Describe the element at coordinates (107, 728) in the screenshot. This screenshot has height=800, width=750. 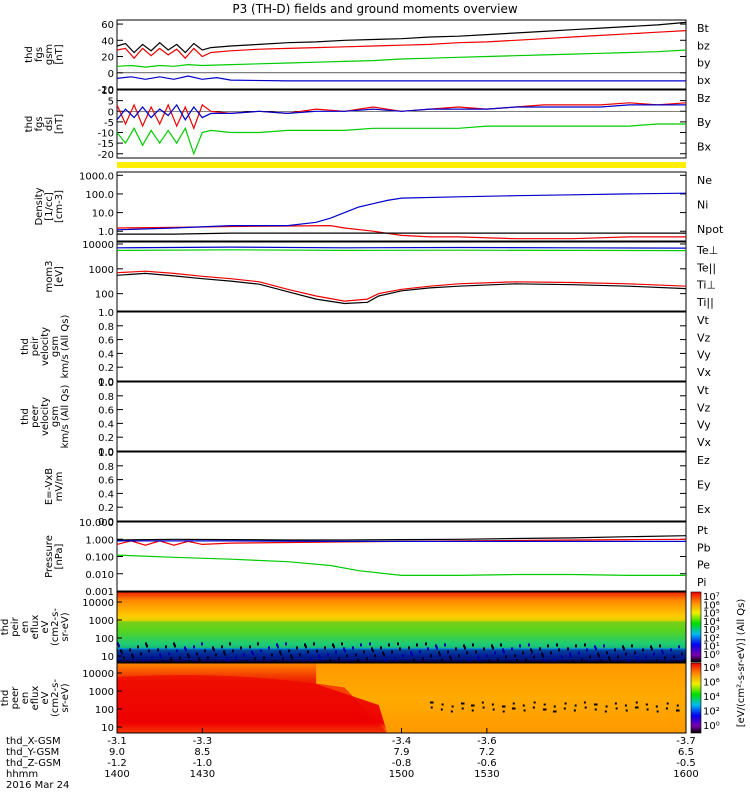
I see `ytick-label: 10` at that location.